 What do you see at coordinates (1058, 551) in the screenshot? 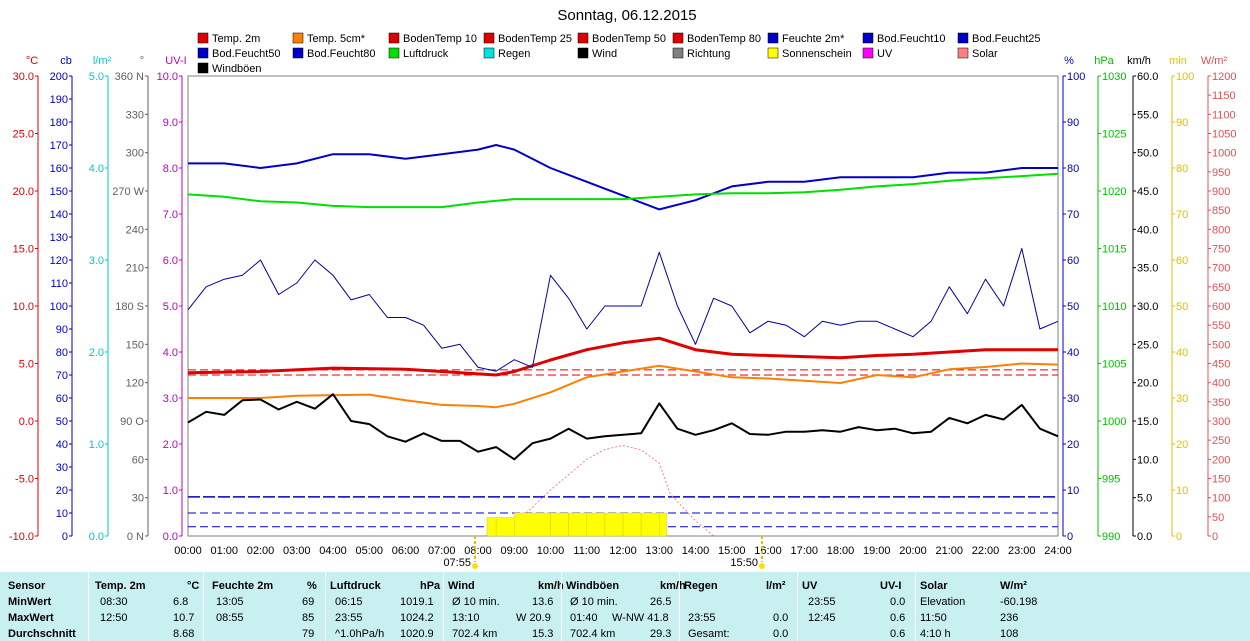
I see `x-tick-label: 24:00` at bounding box center [1058, 551].